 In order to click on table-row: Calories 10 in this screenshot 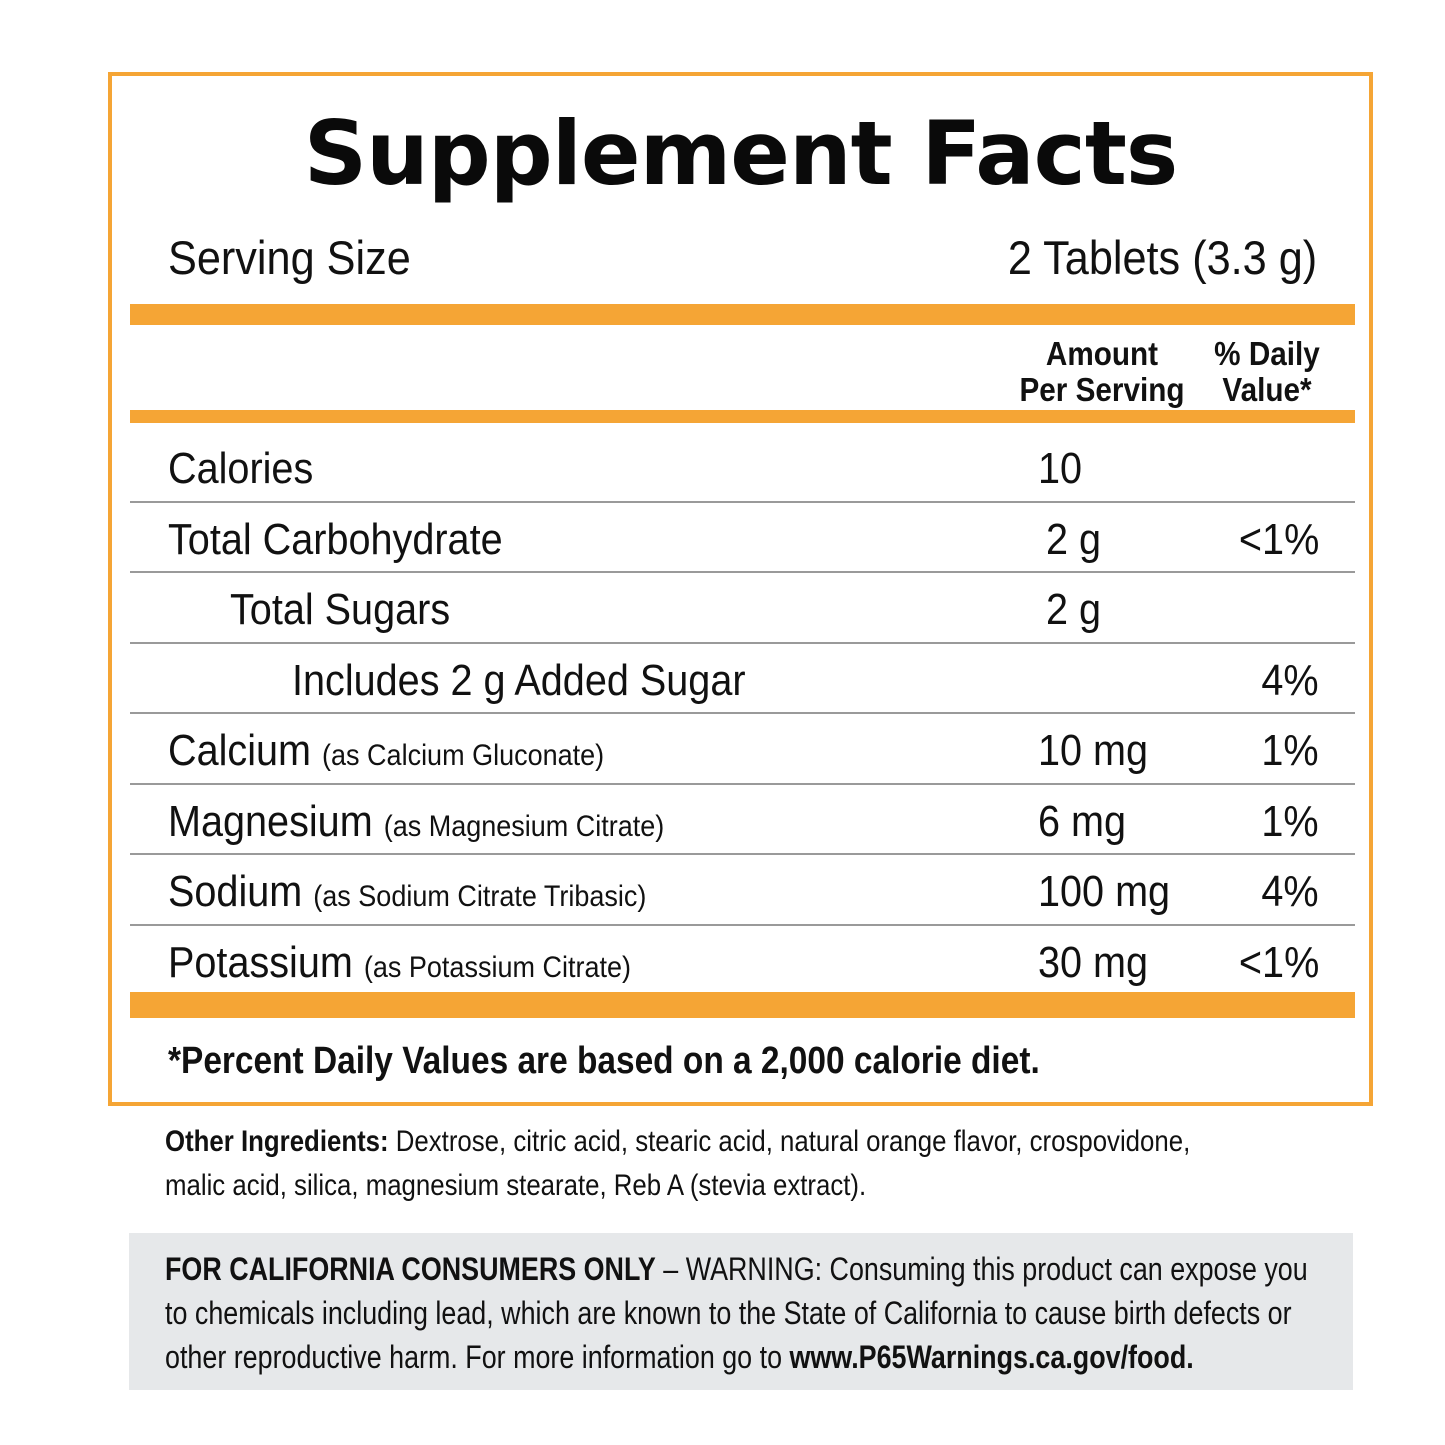, I will do `click(742, 467)`.